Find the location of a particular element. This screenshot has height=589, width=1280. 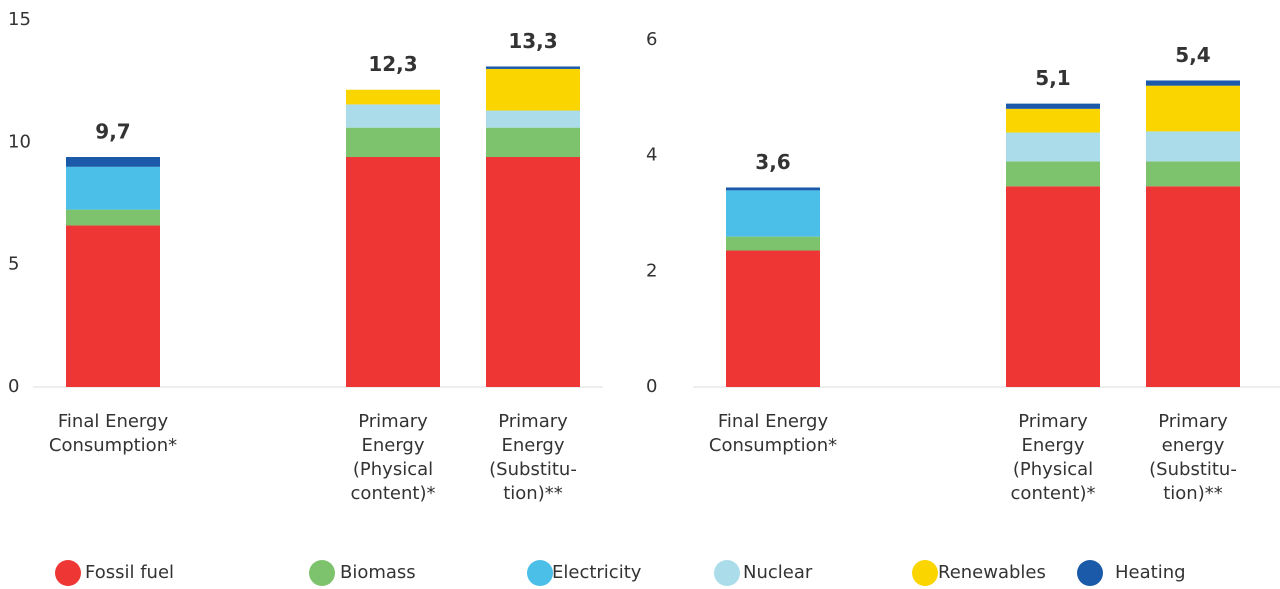

legend-label: Heating is located at coordinates (1150, 572).